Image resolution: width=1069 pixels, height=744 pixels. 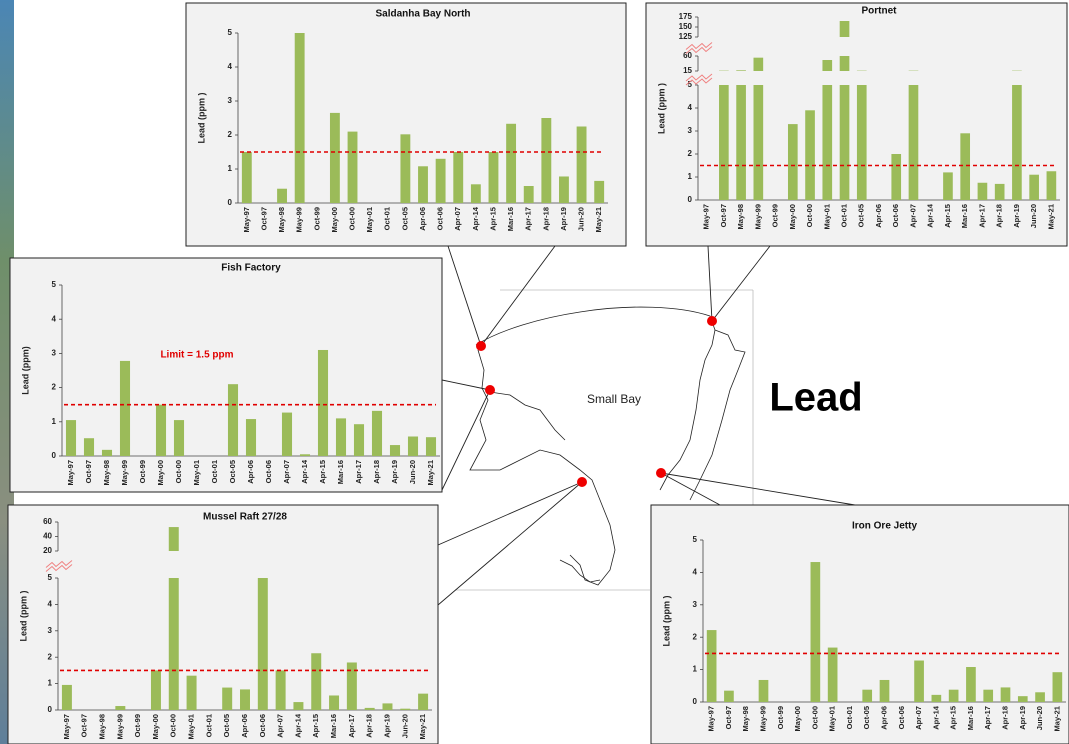 I want to click on annotation: Limit = 1.5 ppm, so click(x=196, y=355).